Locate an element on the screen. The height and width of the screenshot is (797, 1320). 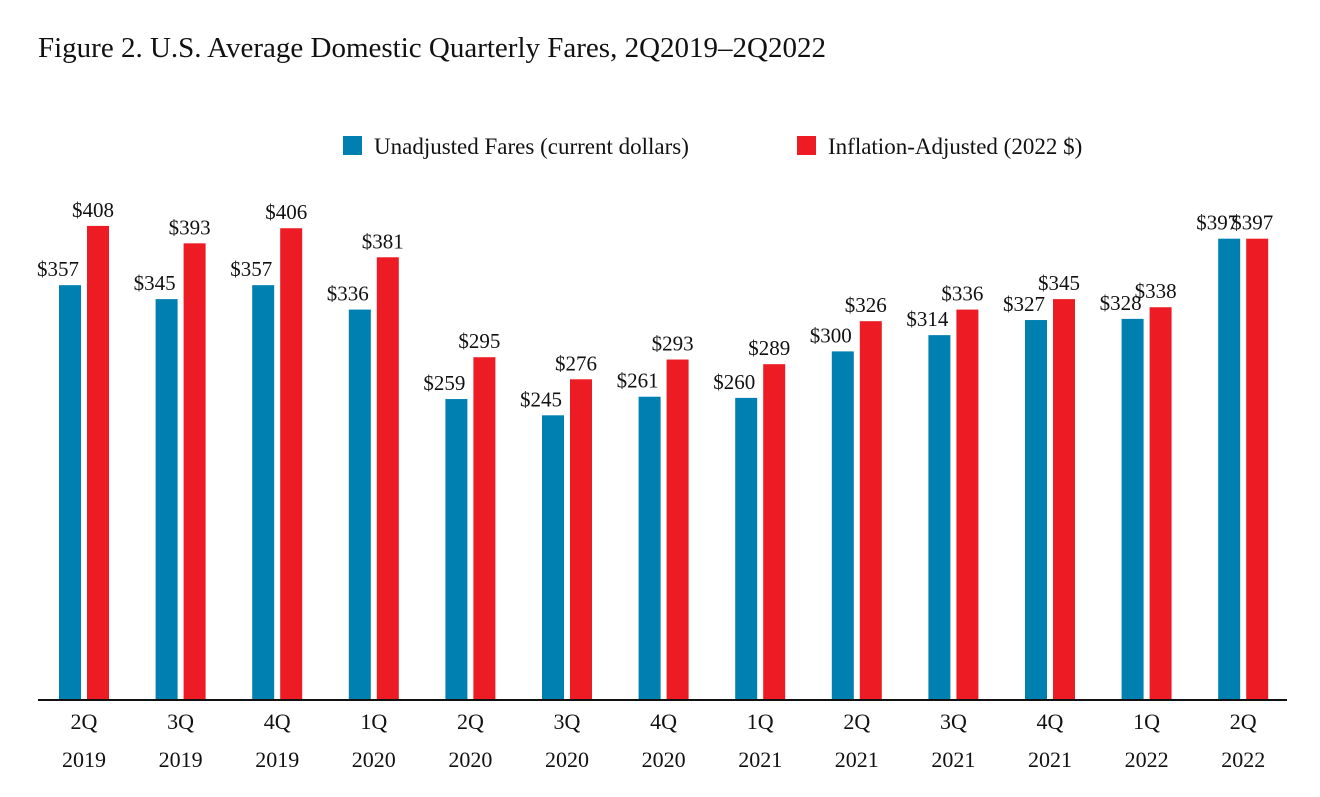
value-label: $338 is located at coordinates (1156, 291).